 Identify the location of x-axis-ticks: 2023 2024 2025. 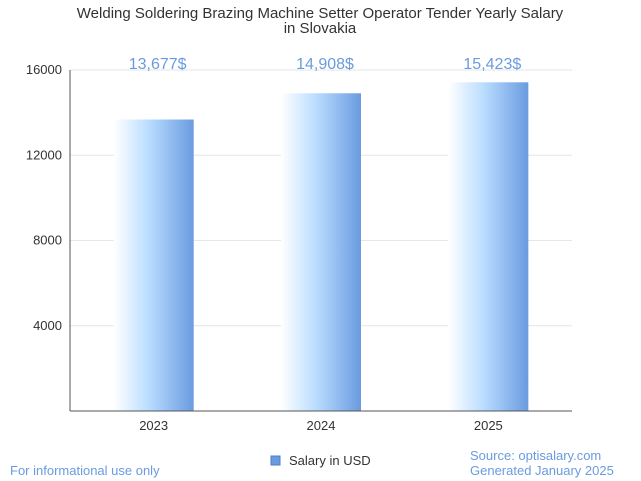
(321, 425).